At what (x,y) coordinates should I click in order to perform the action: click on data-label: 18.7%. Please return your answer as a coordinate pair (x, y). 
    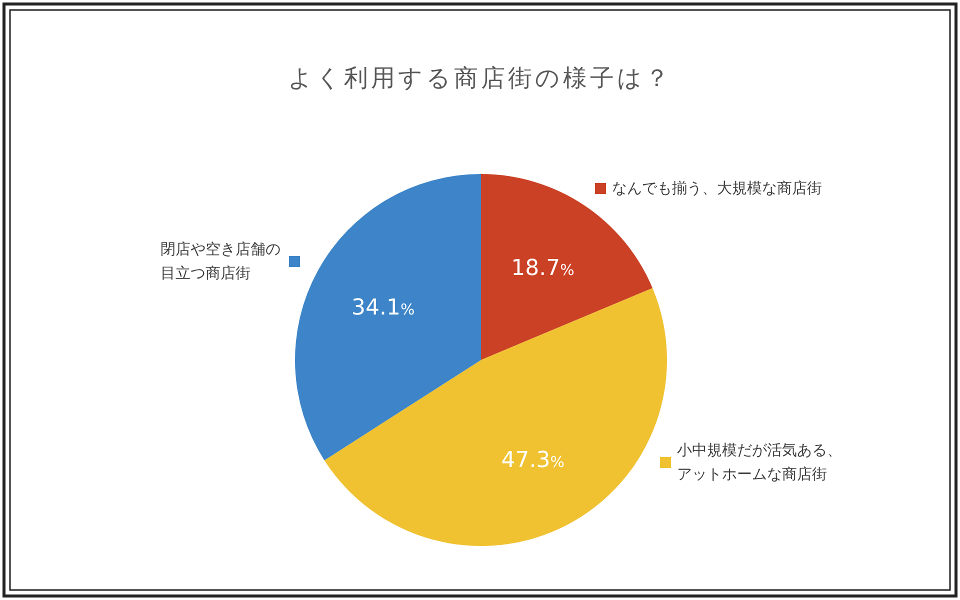
    Looking at the image, I should click on (542, 269).